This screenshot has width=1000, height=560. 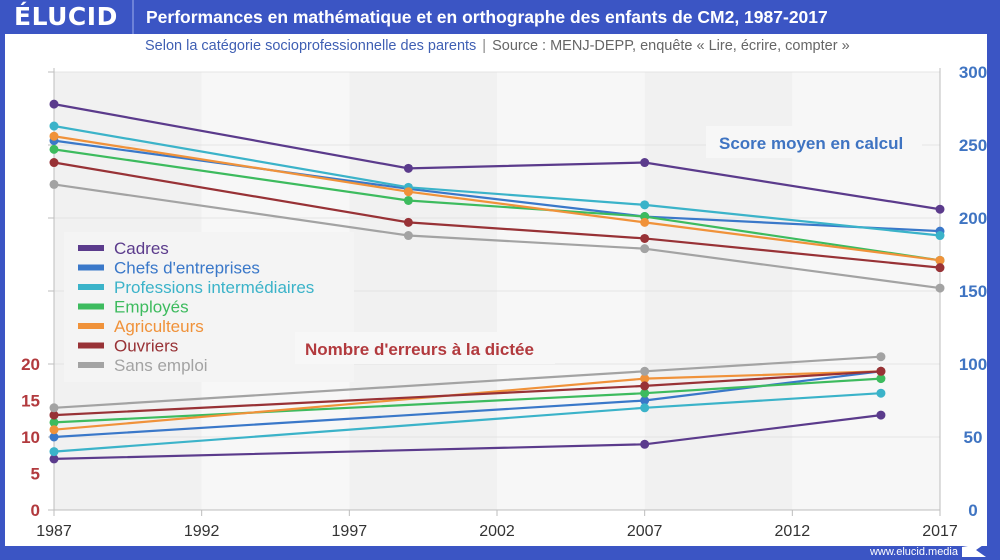 I want to click on x-tick-label: 2012, so click(x=793, y=531).